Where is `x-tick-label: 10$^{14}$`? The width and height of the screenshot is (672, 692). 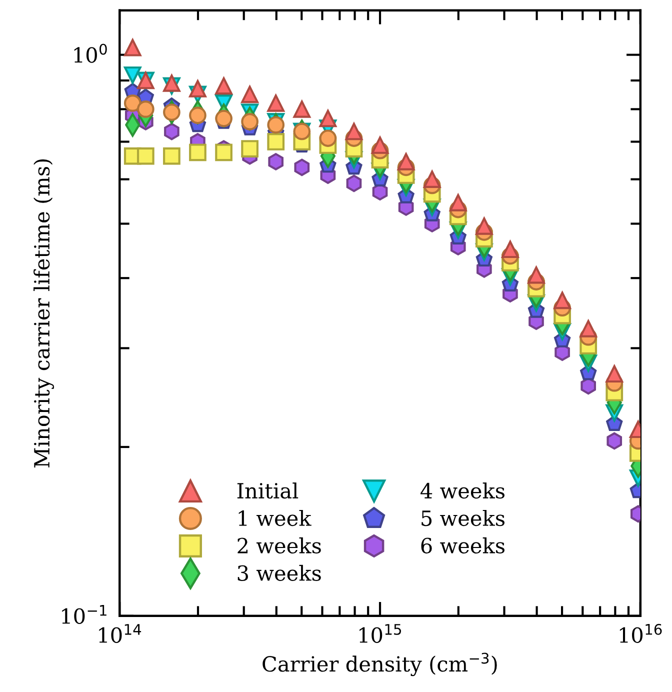
x-tick-label: 10$^{14}$ is located at coordinates (120, 633).